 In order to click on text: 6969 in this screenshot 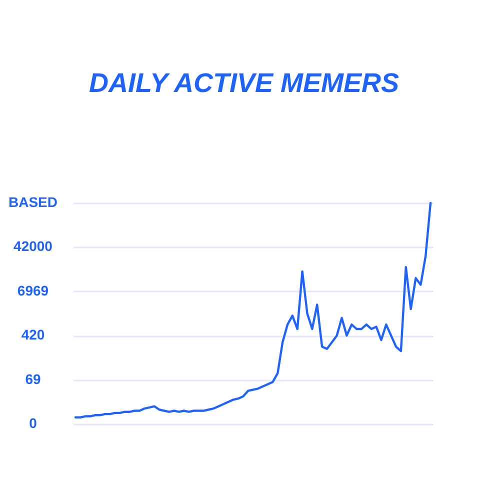, I will do `click(33, 290)`.